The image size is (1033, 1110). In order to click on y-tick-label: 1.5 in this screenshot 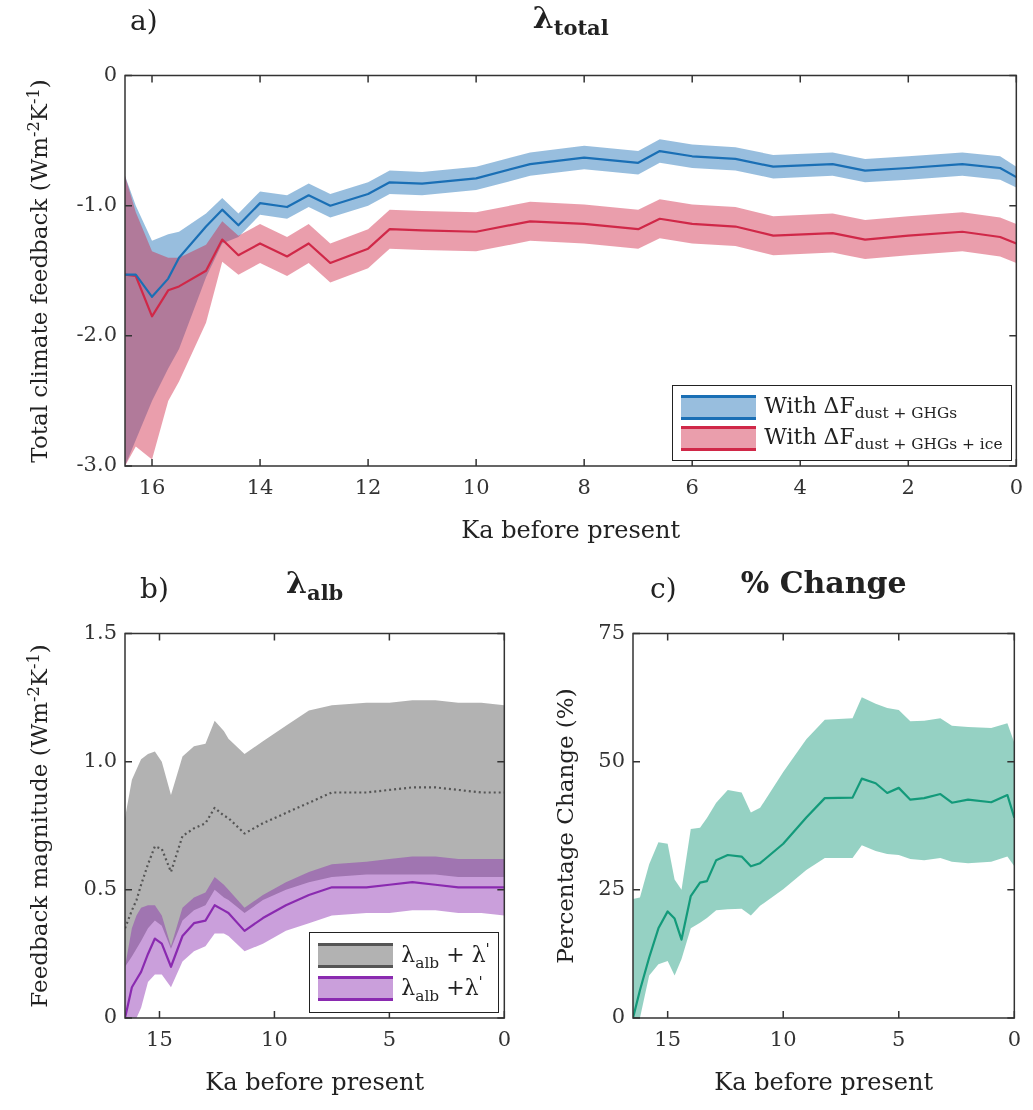, I will do `click(100, 632)`.